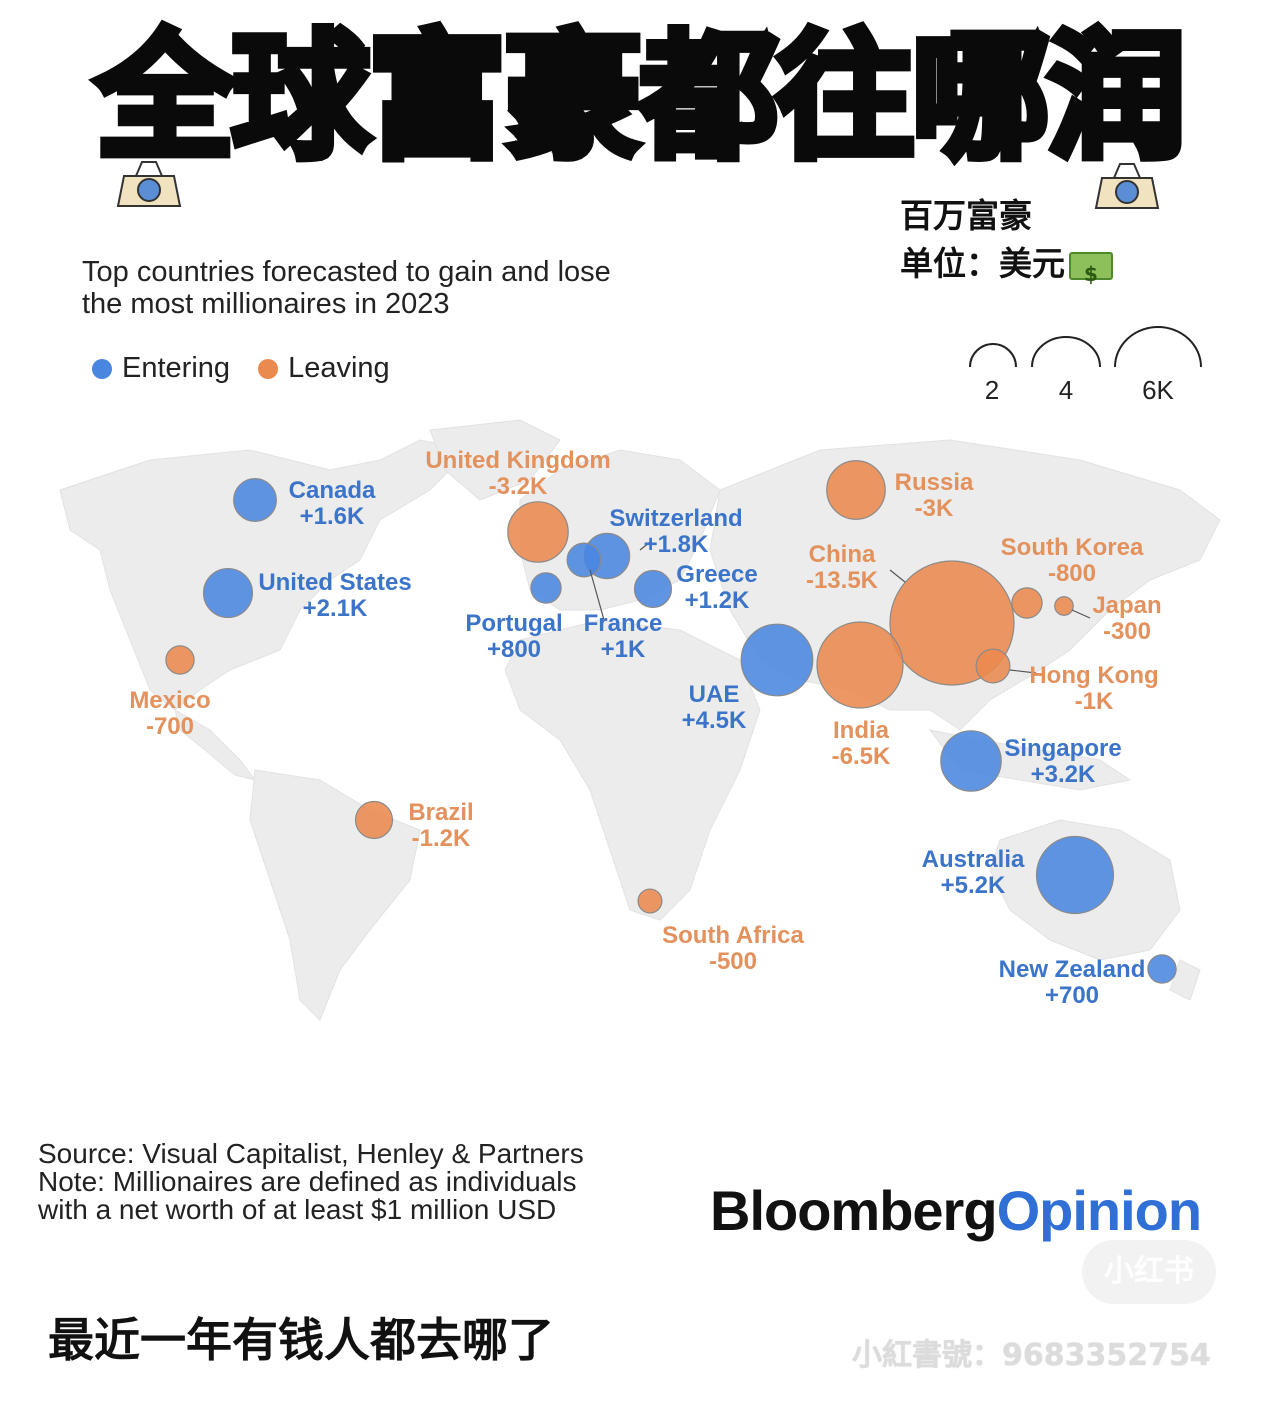  I want to click on label-value-south-africa: -500, so click(733, 961).